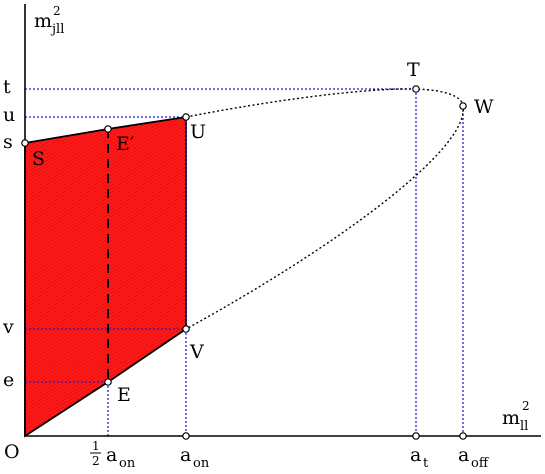 This screenshot has height=474, width=545. Describe the element at coordinates (108, 129) in the screenshot. I see `point-eprime-marker` at that location.